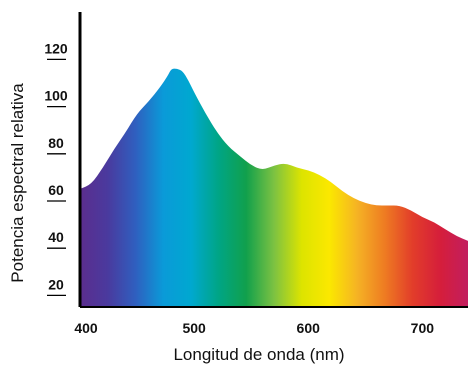 The image size is (468, 367). Describe the element at coordinates (258, 354) in the screenshot. I see `x-axis-title: Longitud de onda (nm)` at that location.